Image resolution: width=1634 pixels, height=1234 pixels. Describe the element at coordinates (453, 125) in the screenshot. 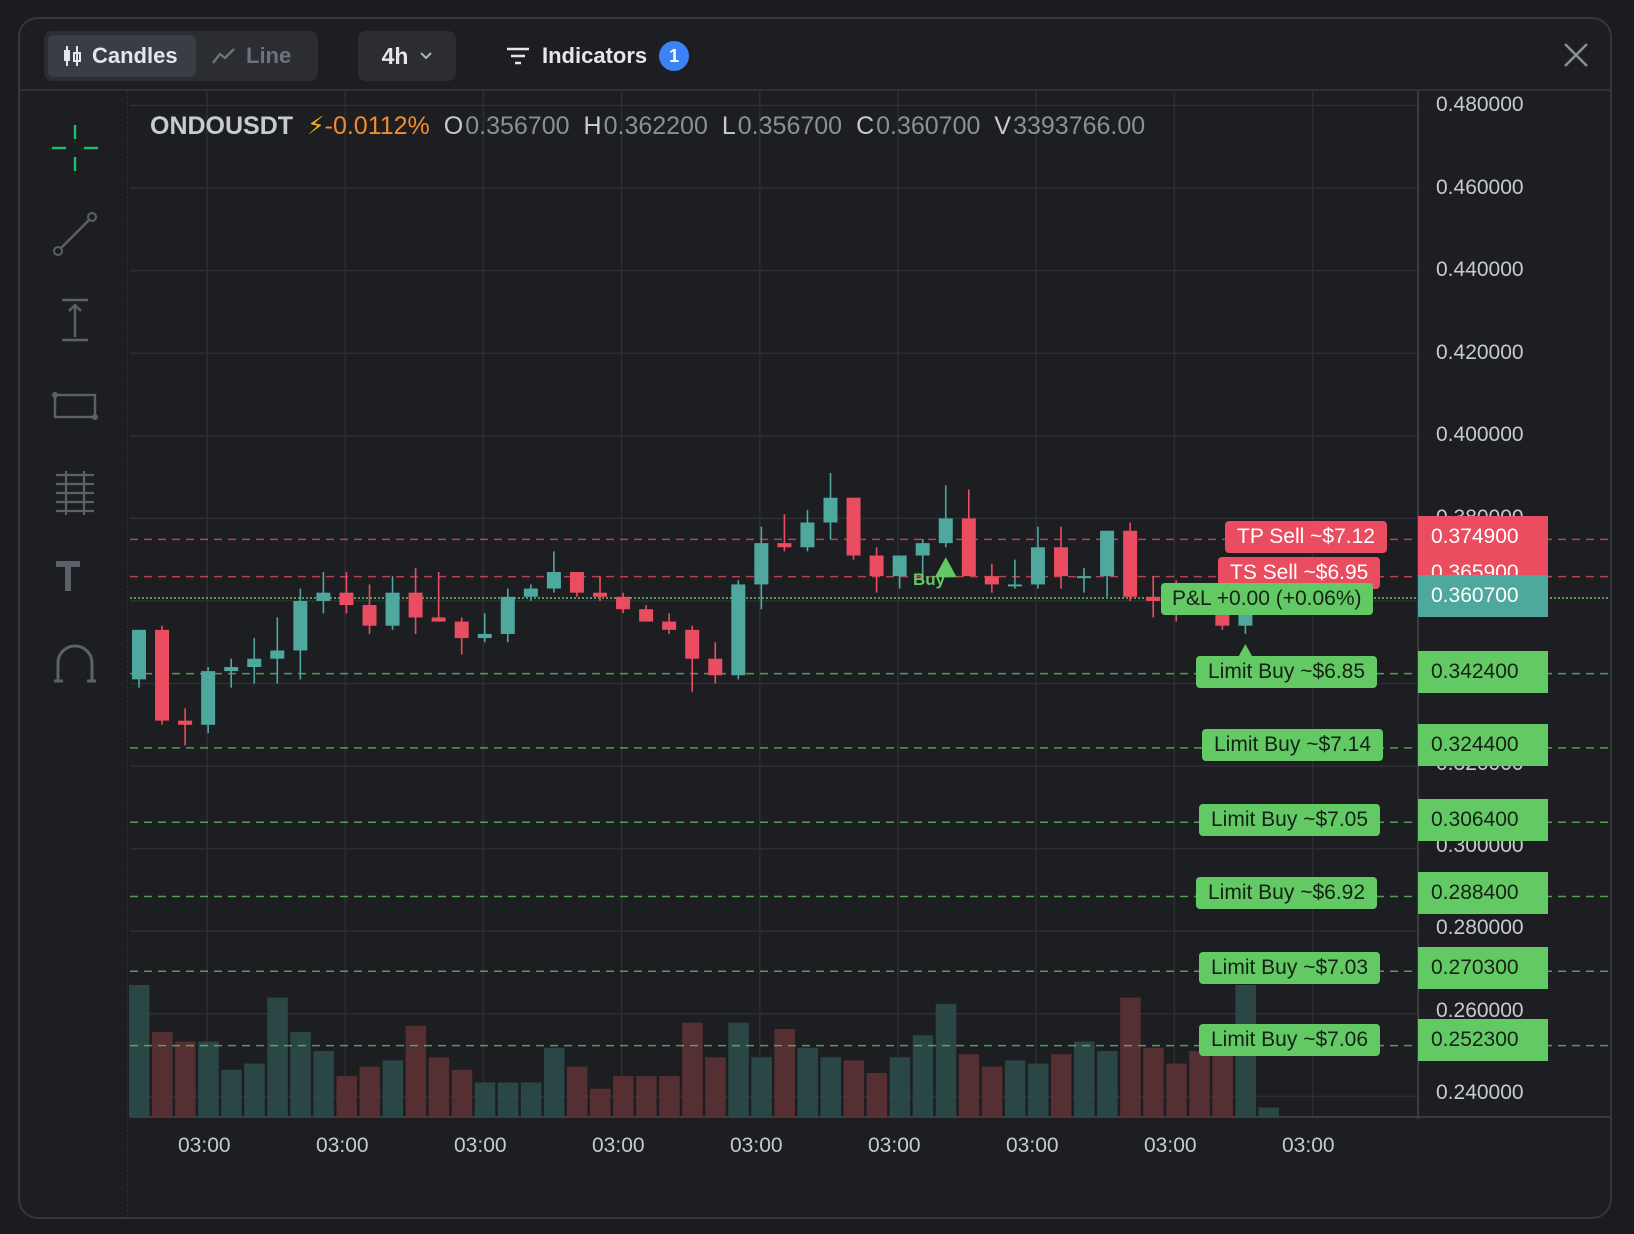

I see `open-key: O` at that location.